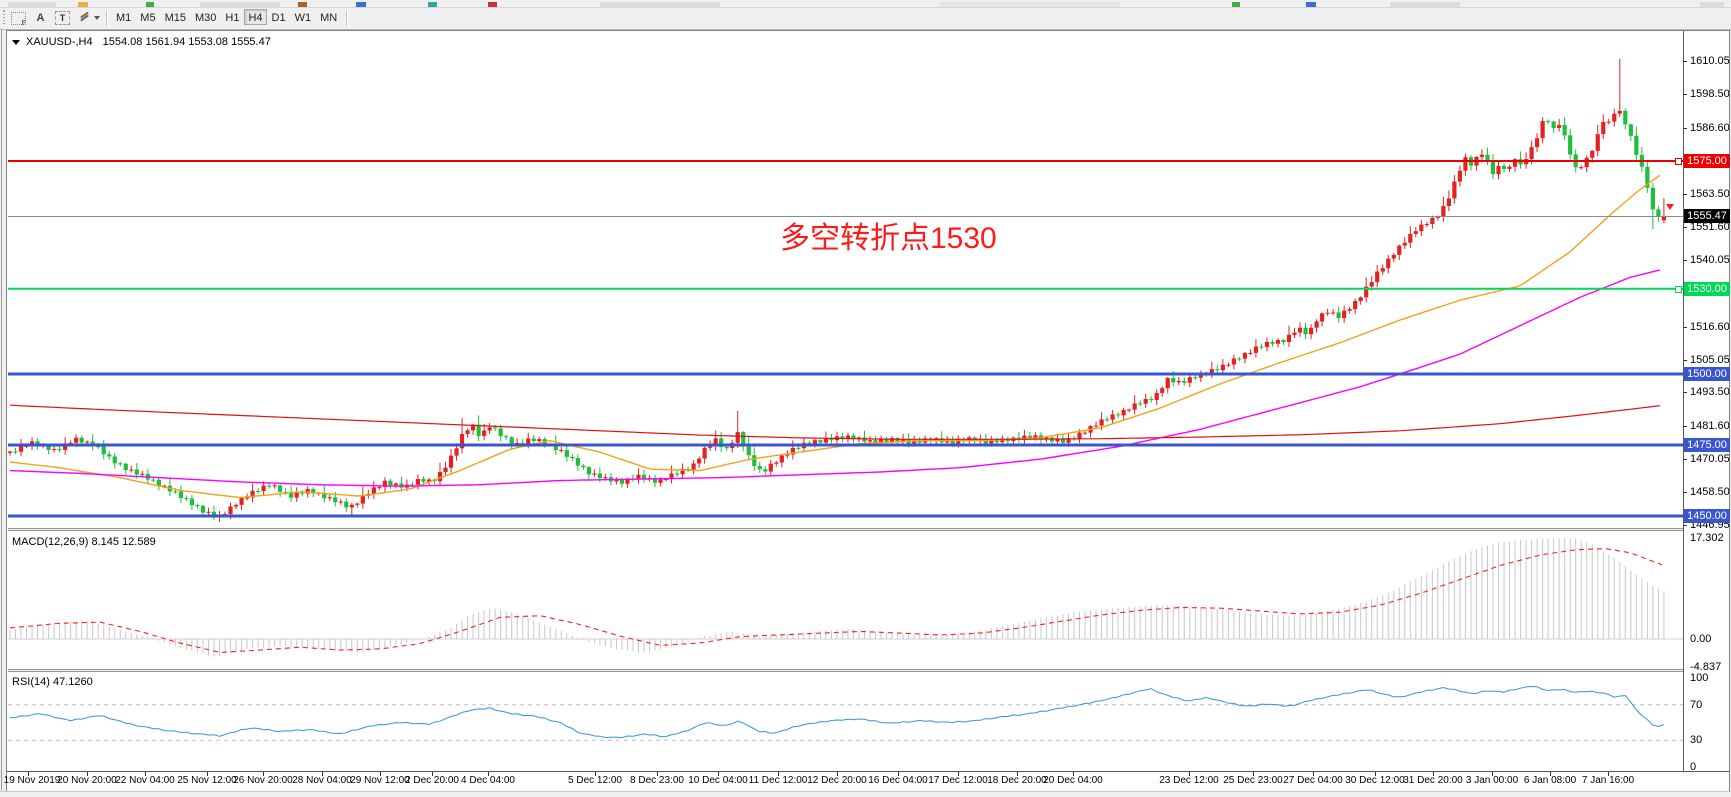 The image size is (1731, 797). What do you see at coordinates (868, 771) in the screenshot?
I see `time-axis-border` at bounding box center [868, 771].